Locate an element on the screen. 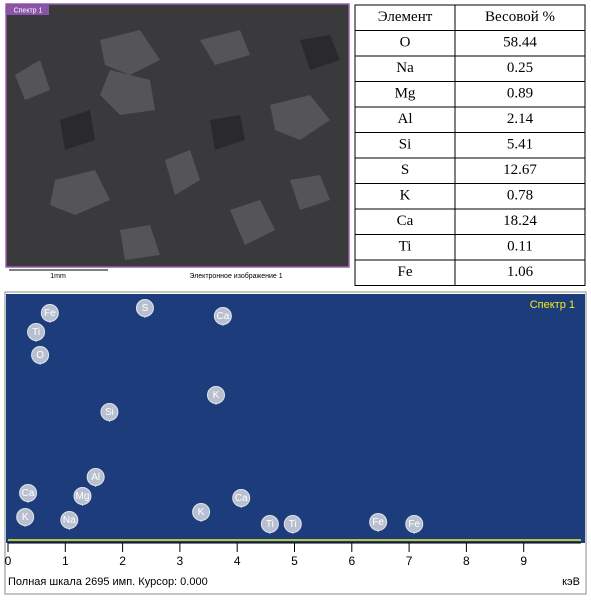  table-cell: 2.14 is located at coordinates (520, 119).